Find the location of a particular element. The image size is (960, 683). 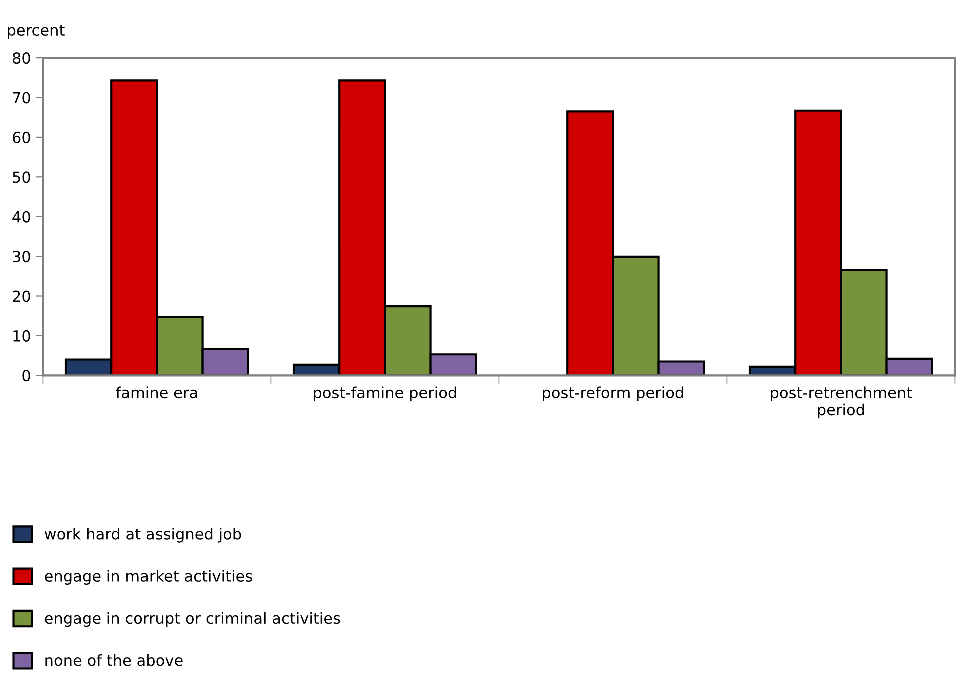

legend-label: work hard at assigned job is located at coordinates (143, 535).